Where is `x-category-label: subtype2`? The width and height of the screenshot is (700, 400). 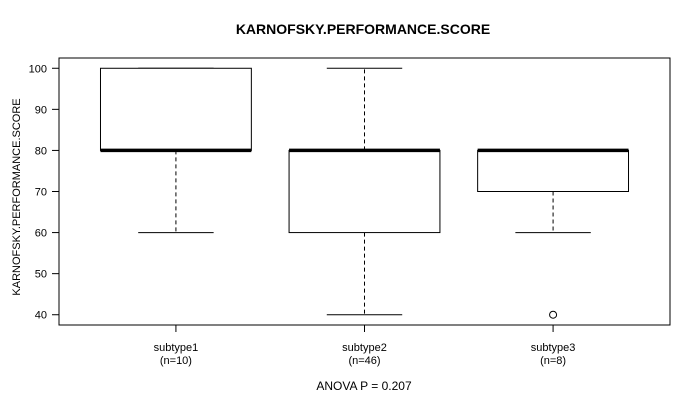 x-category-label: subtype2 is located at coordinates (364, 348).